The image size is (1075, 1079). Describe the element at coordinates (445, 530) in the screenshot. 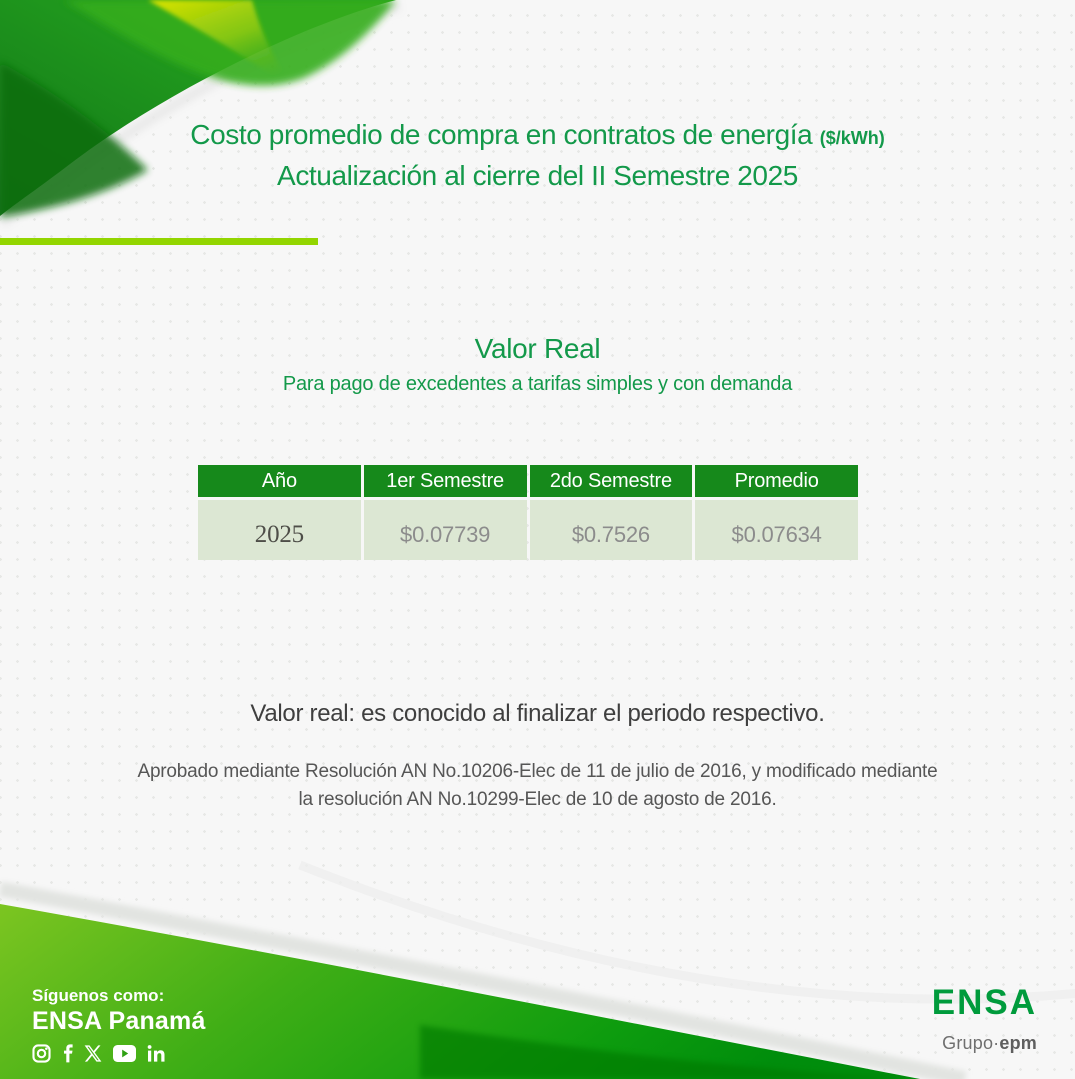

I see `cell-sem1-value: $0.07739` at that location.